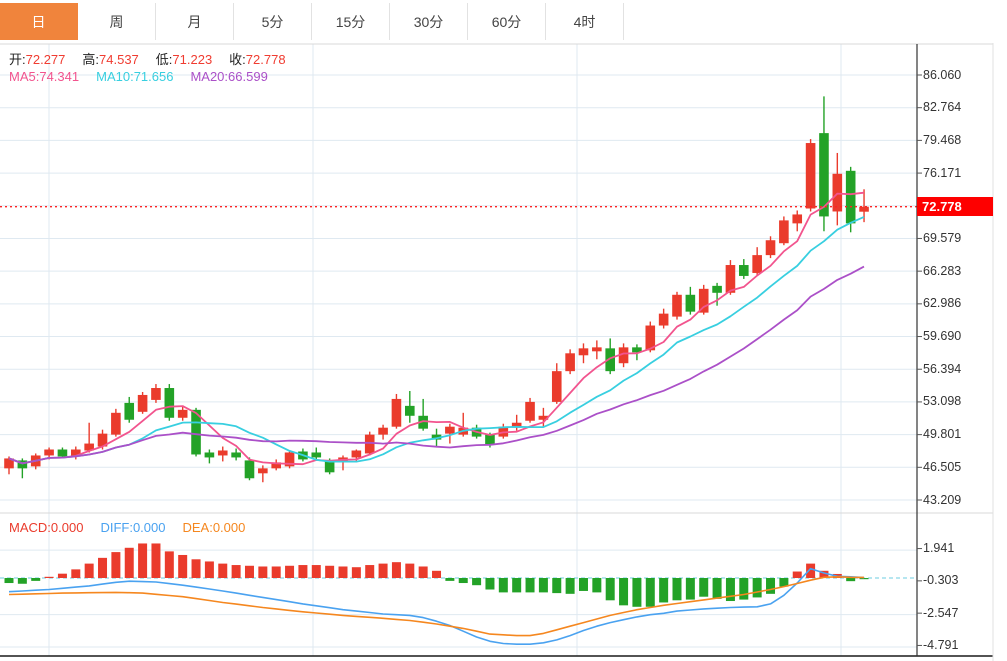 The image size is (1007, 661). Describe the element at coordinates (351, 21) in the screenshot. I see `tab-interval-4: 15分` at that location.